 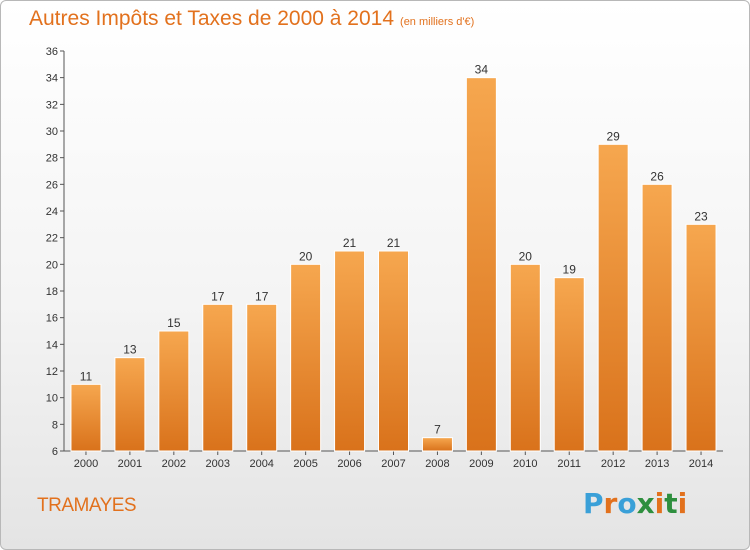 I want to click on data-label-2003: 17, so click(x=218, y=296).